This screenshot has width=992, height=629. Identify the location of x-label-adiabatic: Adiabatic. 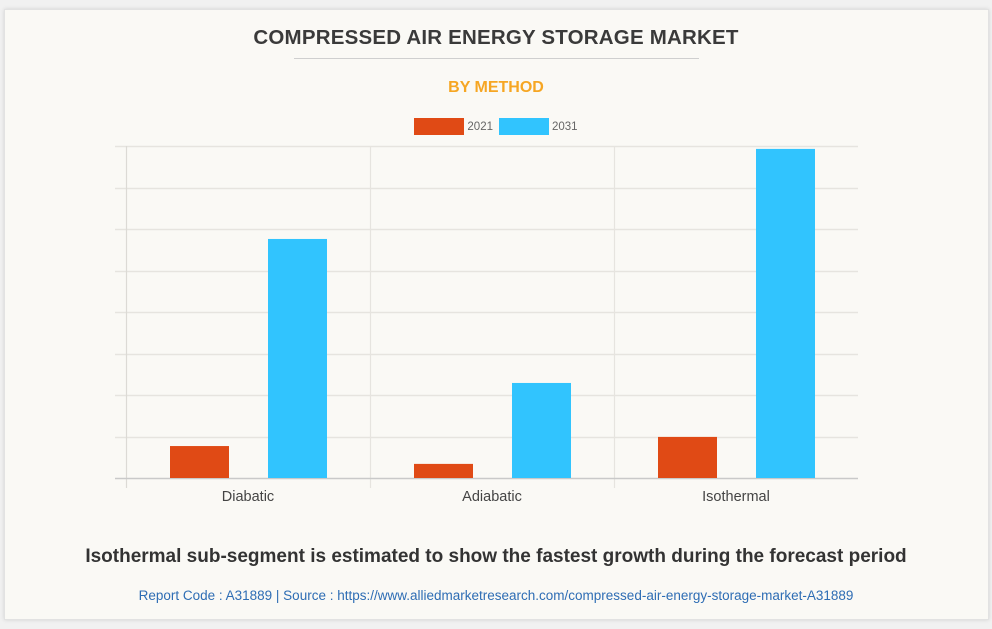
(492, 497).